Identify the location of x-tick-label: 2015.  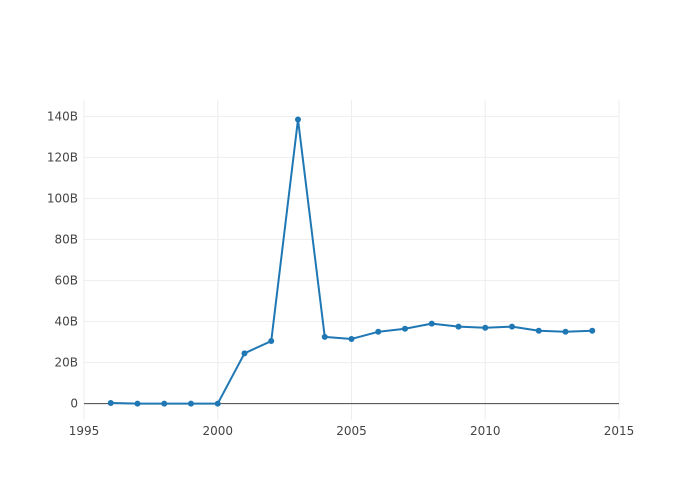
(619, 431).